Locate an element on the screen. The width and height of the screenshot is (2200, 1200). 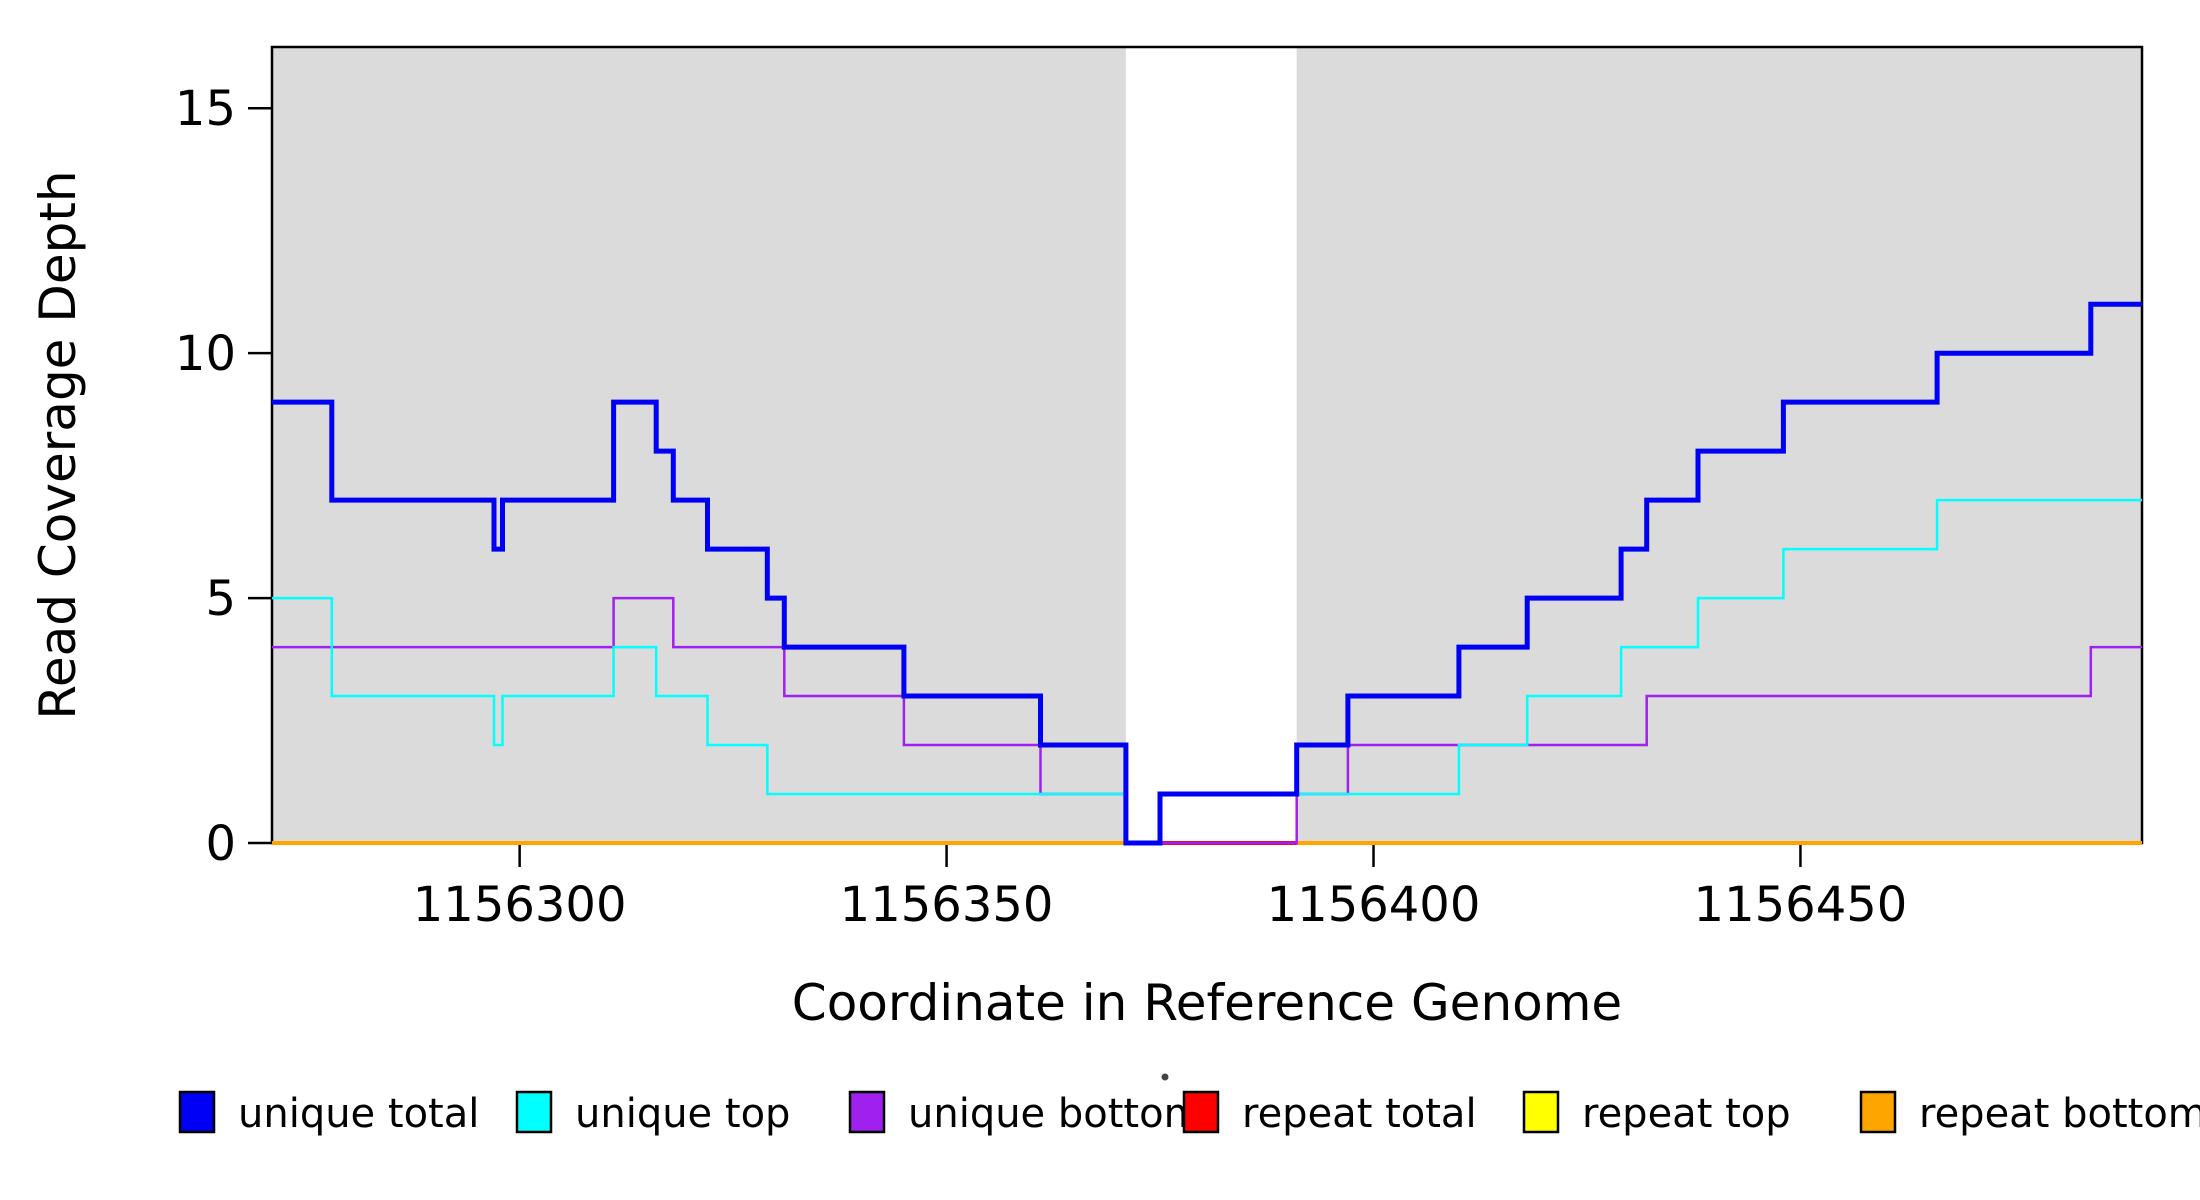
x-tick-label: 1156300 is located at coordinates (520, 905).